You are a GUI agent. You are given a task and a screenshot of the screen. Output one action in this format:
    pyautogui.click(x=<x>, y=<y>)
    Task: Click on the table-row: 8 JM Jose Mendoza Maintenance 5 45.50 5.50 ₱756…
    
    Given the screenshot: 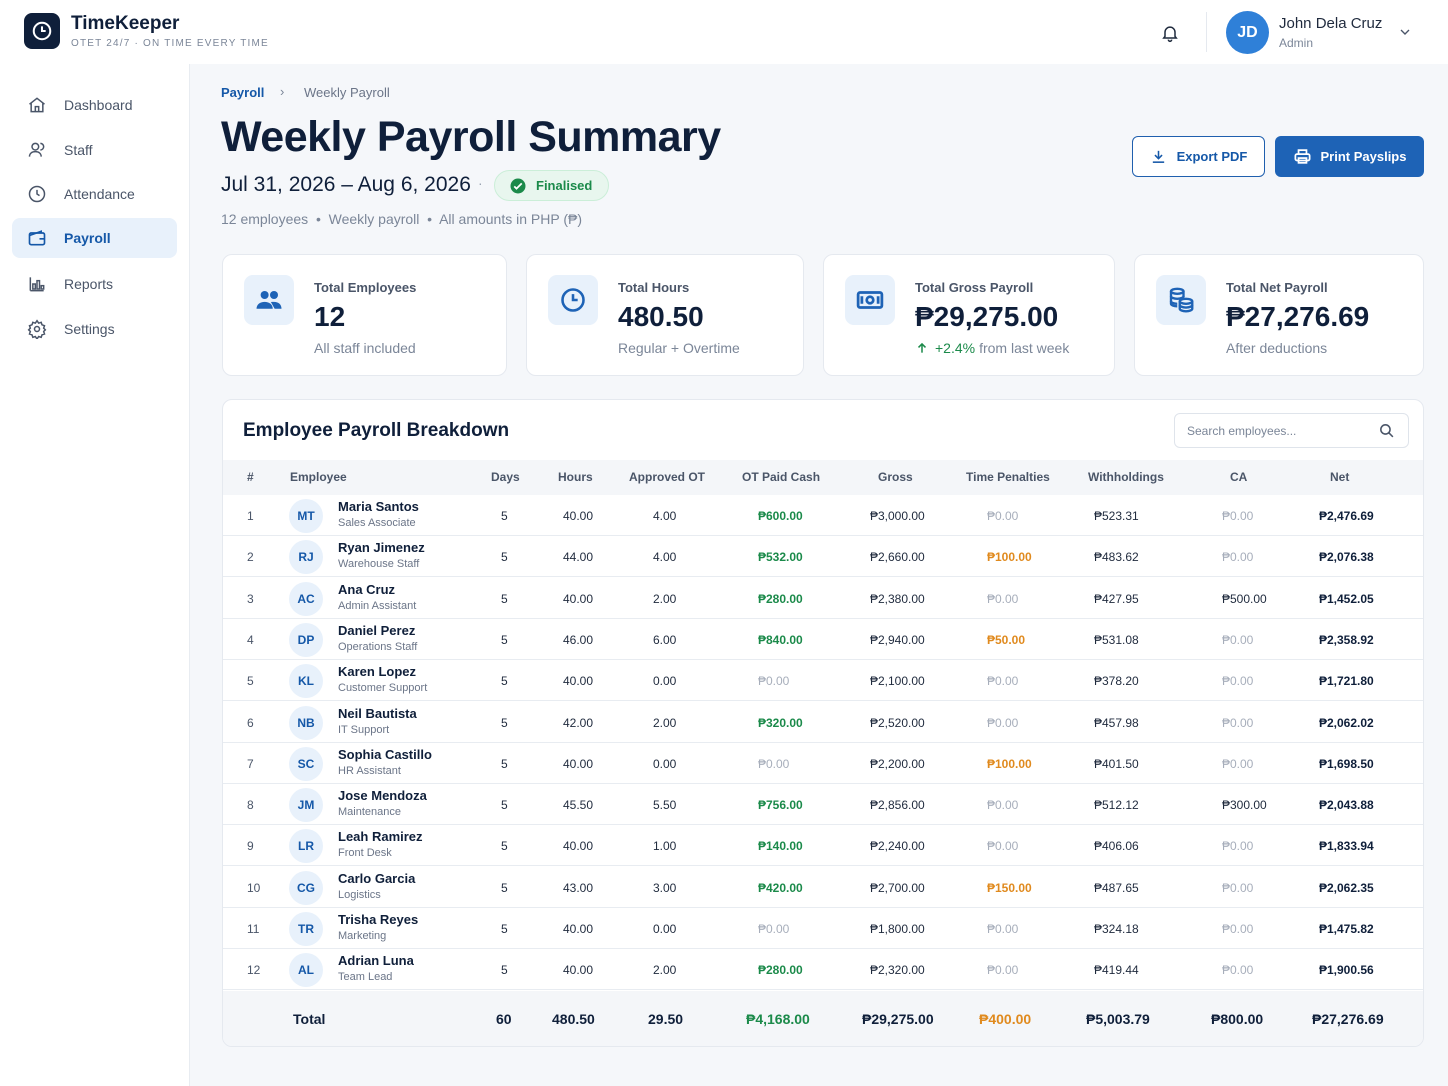 What is the action you would take?
    pyautogui.click(x=823, y=805)
    